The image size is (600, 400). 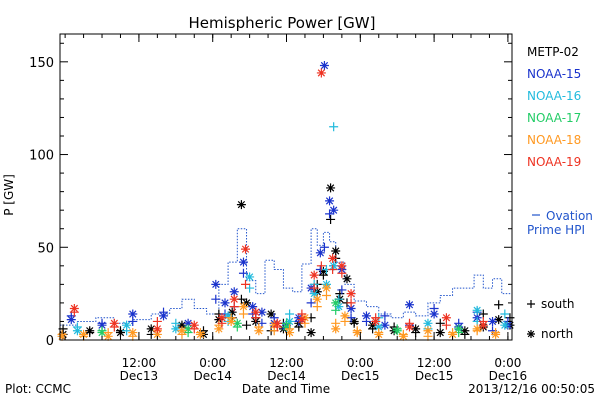 What do you see at coordinates (282, 23) in the screenshot?
I see `chart-title: Hemispheric Power [GW]` at bounding box center [282, 23].